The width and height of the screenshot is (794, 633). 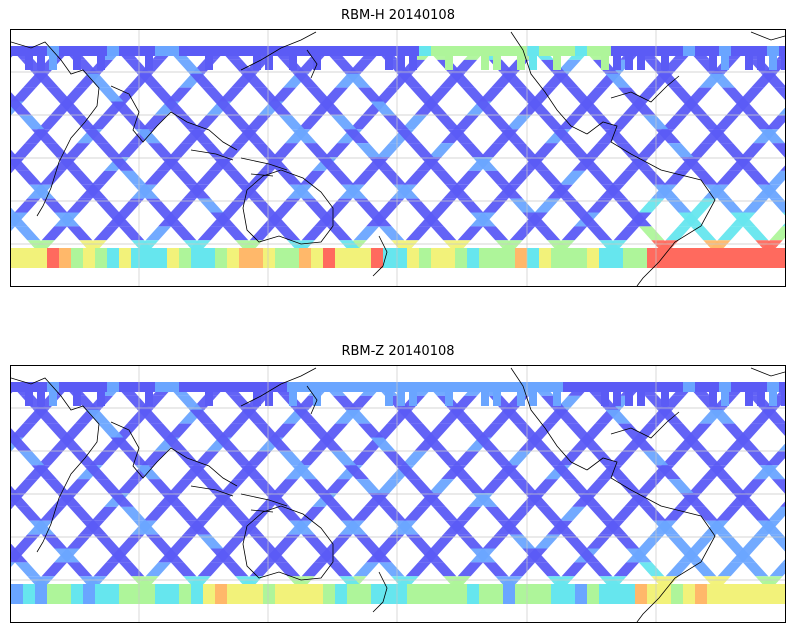 What do you see at coordinates (398, 394) in the screenshot?
I see `north-band` at bounding box center [398, 394].